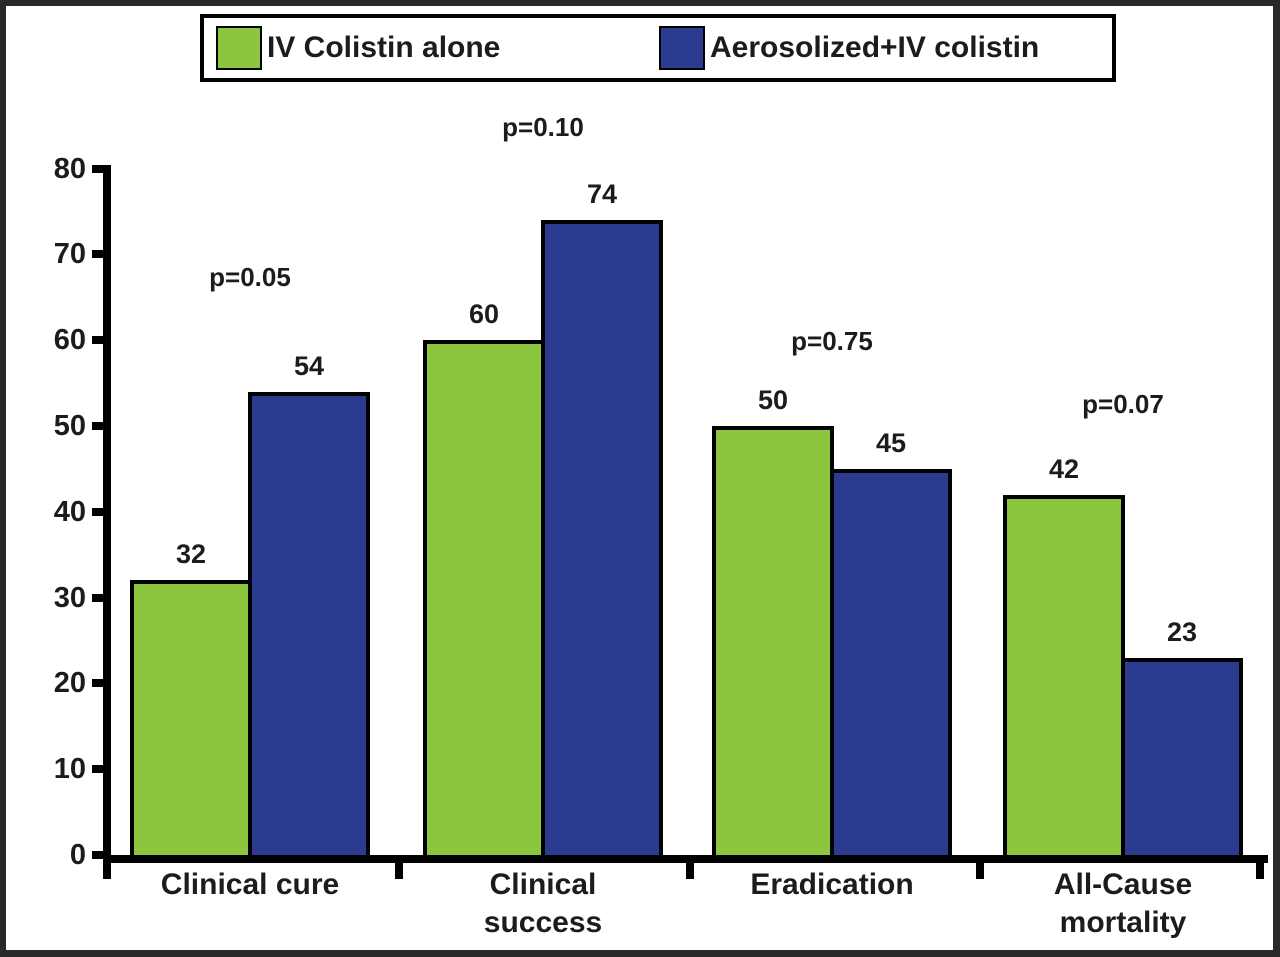 This screenshot has height=957, width=1280. I want to click on legend-label-aerosolized-iv-colistin: Aerosolized+IV colistin, so click(875, 47).